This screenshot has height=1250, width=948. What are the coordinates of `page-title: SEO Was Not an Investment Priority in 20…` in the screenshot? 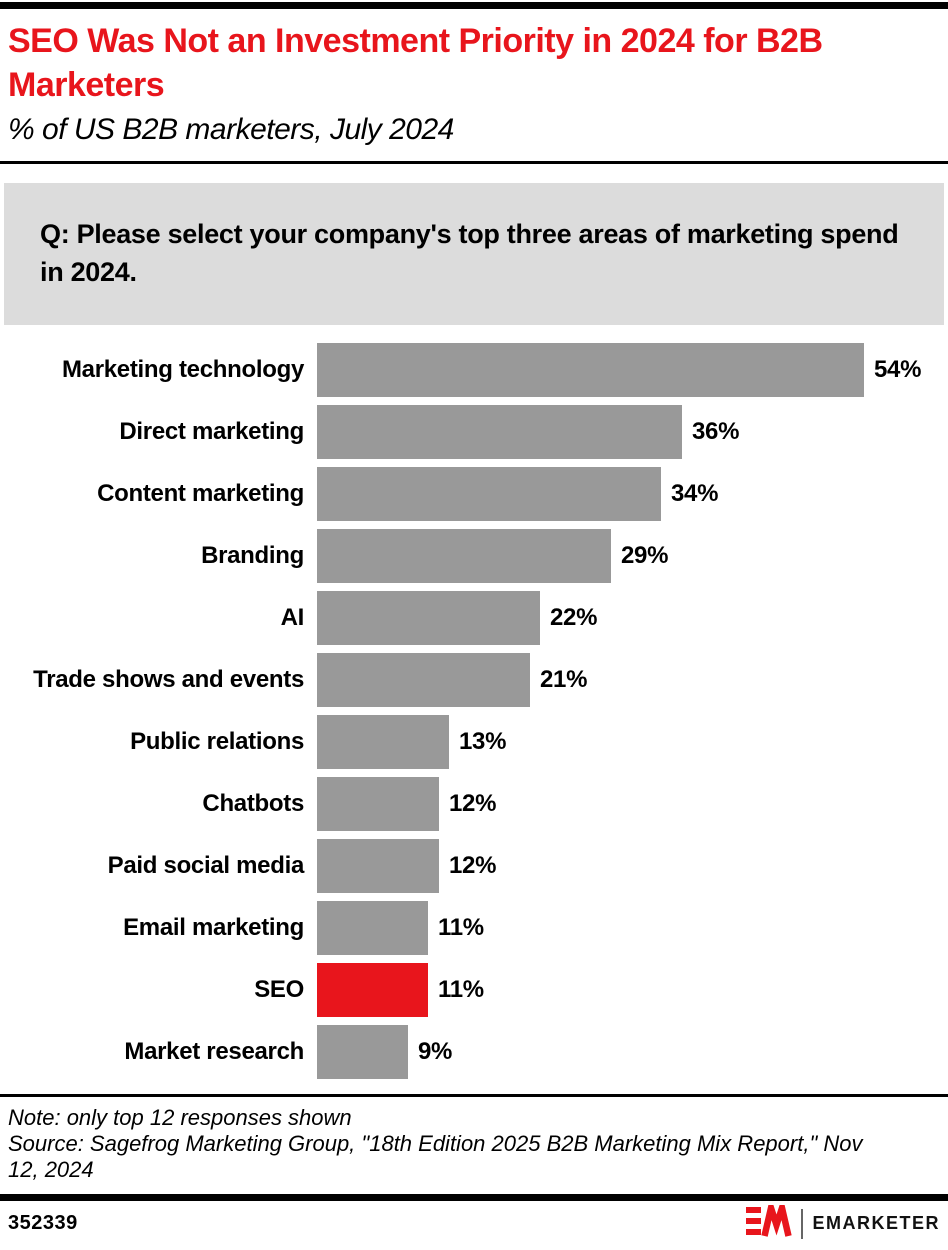 It's located at (415, 63).